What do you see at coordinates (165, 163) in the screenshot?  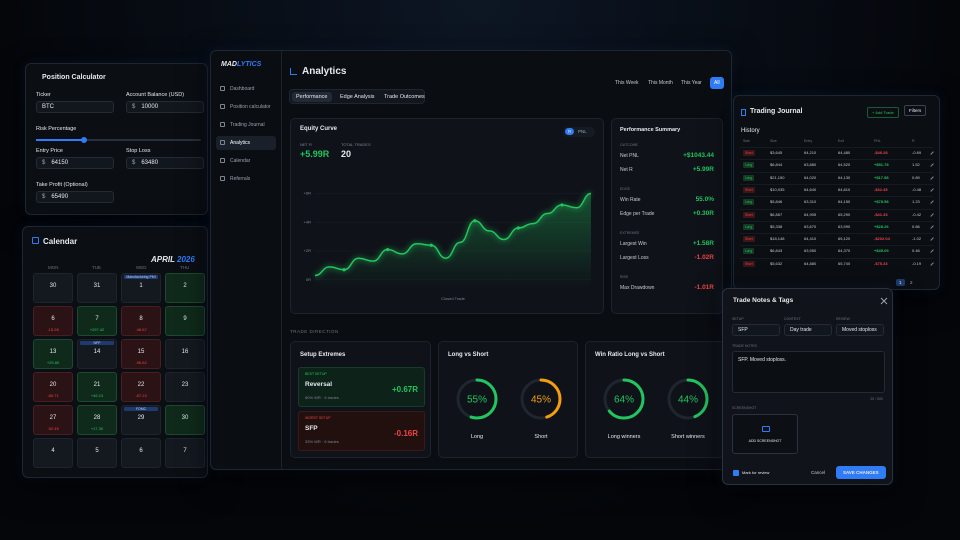 I see `input-box: $63480` at bounding box center [165, 163].